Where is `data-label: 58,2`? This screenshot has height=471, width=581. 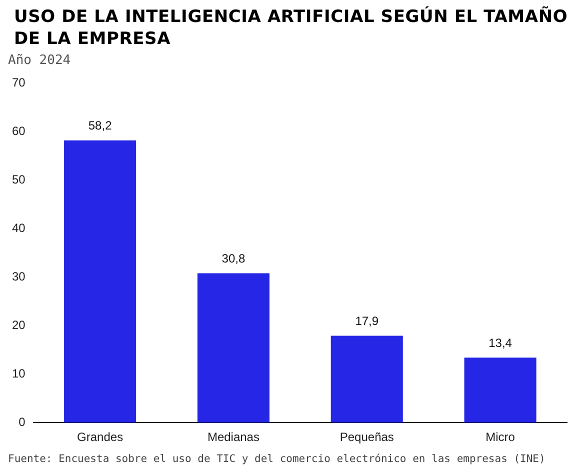
data-label: 58,2 is located at coordinates (100, 125).